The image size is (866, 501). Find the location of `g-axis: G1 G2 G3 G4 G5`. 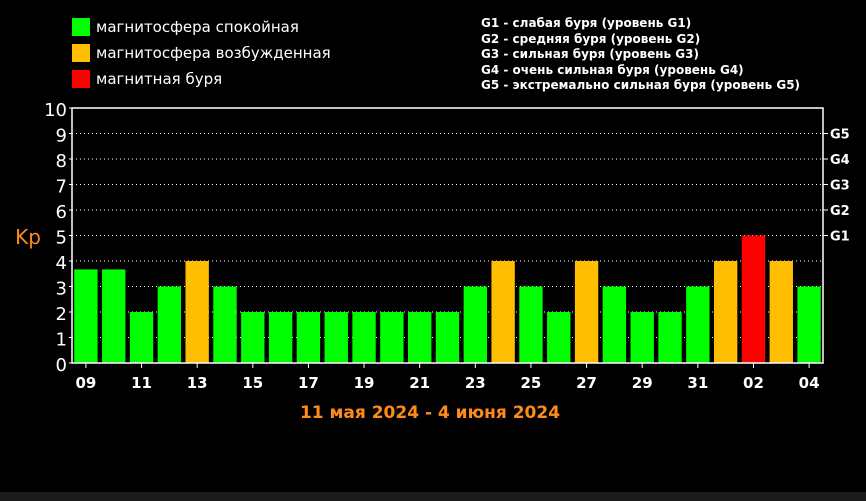

g-axis: G1 G2 G3 G4 G5 is located at coordinates (836, 186).